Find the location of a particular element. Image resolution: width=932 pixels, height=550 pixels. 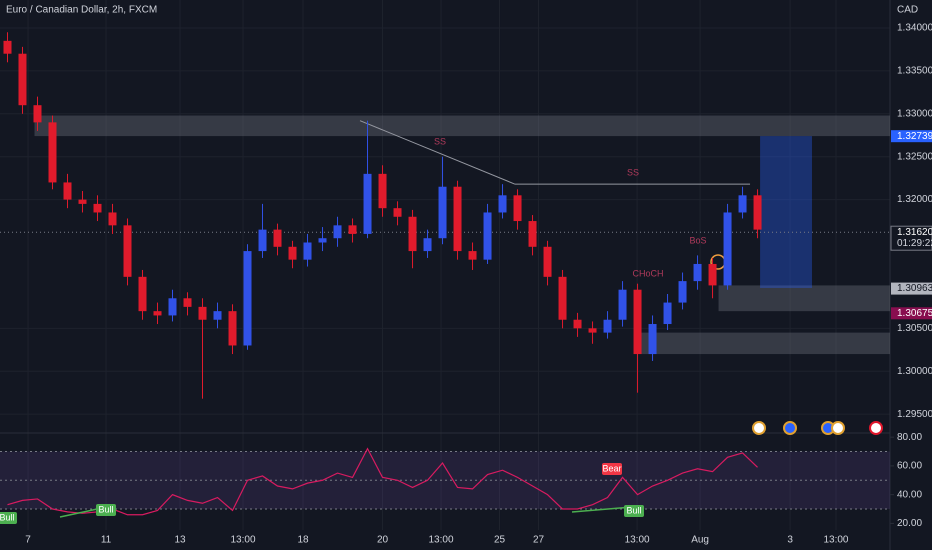

price-label: 1.31620 is located at coordinates (914, 232).